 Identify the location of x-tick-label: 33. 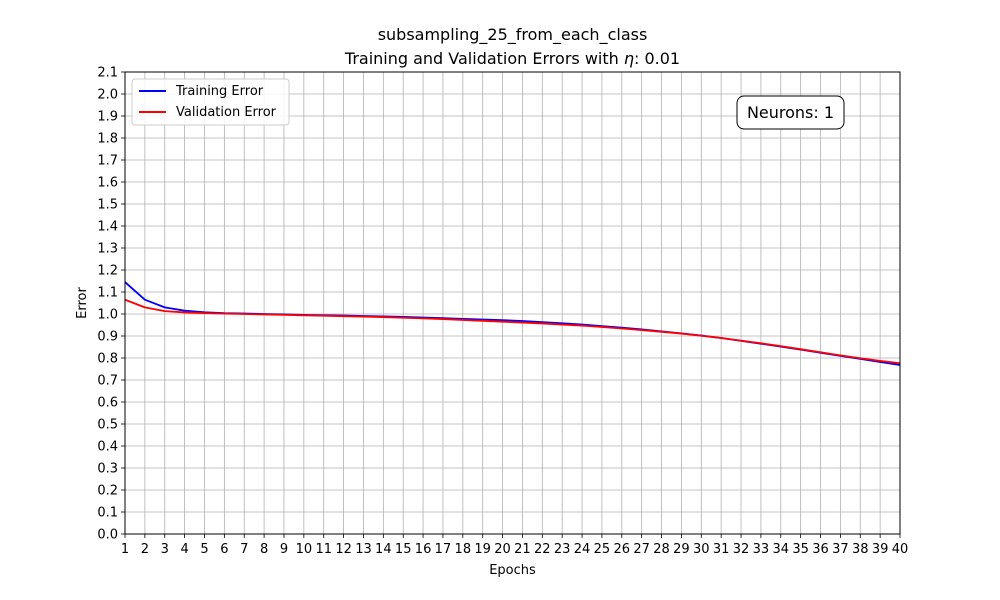
(761, 549).